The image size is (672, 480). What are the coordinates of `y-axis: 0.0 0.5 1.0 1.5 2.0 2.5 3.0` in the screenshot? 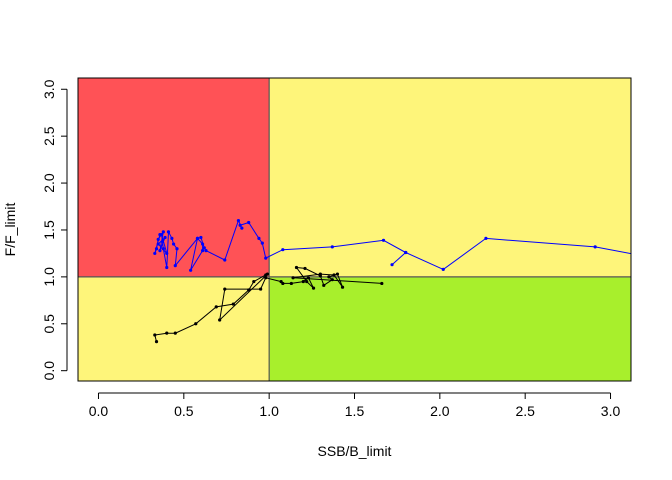 It's located at (54, 230).